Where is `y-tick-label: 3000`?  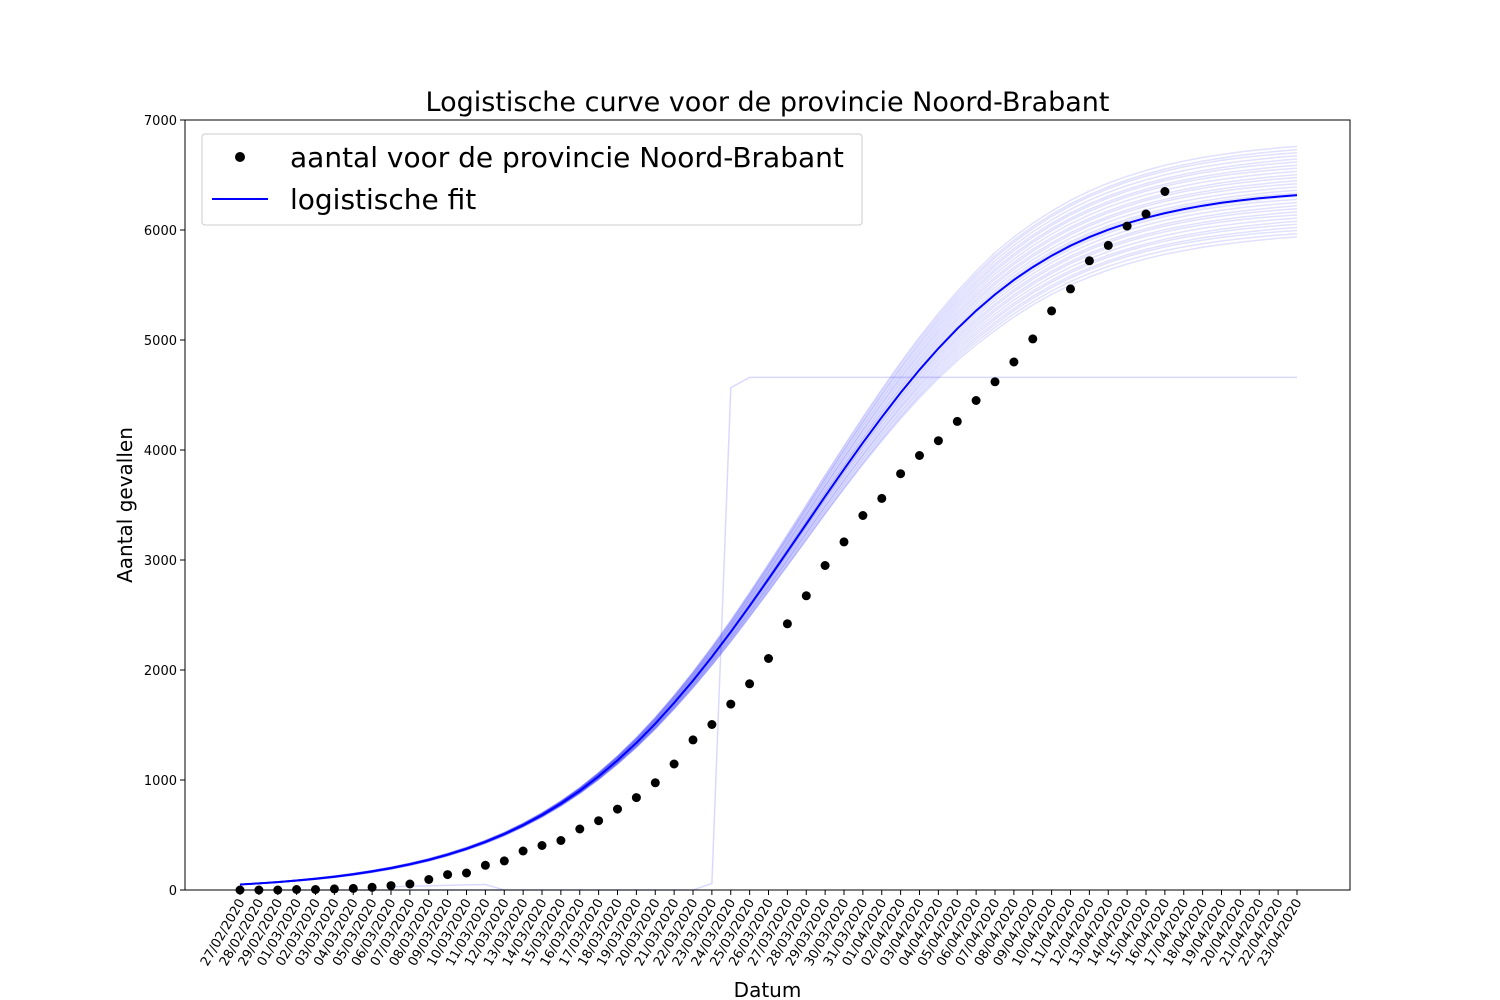
y-tick-label: 3000 is located at coordinates (160, 561).